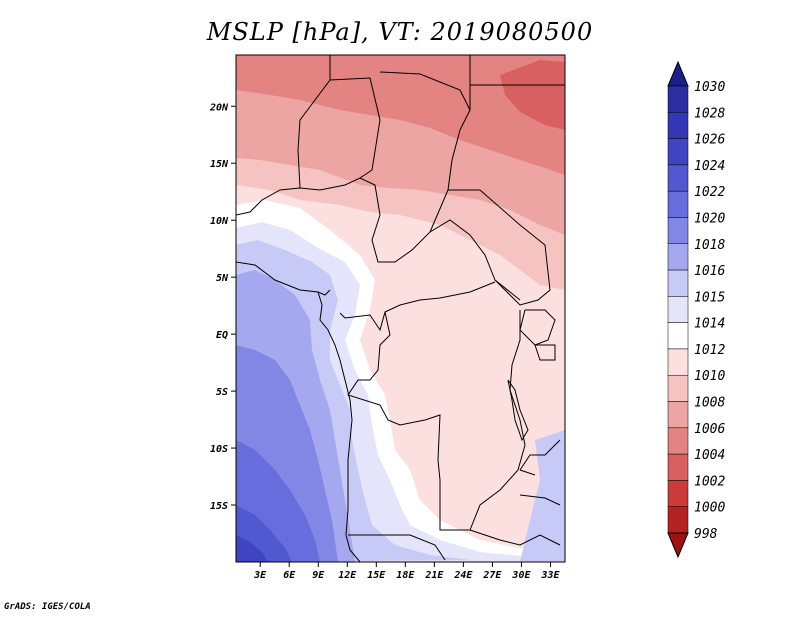 This screenshot has width=800, height=618. What do you see at coordinates (434, 575) in the screenshot?
I see `lon-label: 21E` at bounding box center [434, 575].